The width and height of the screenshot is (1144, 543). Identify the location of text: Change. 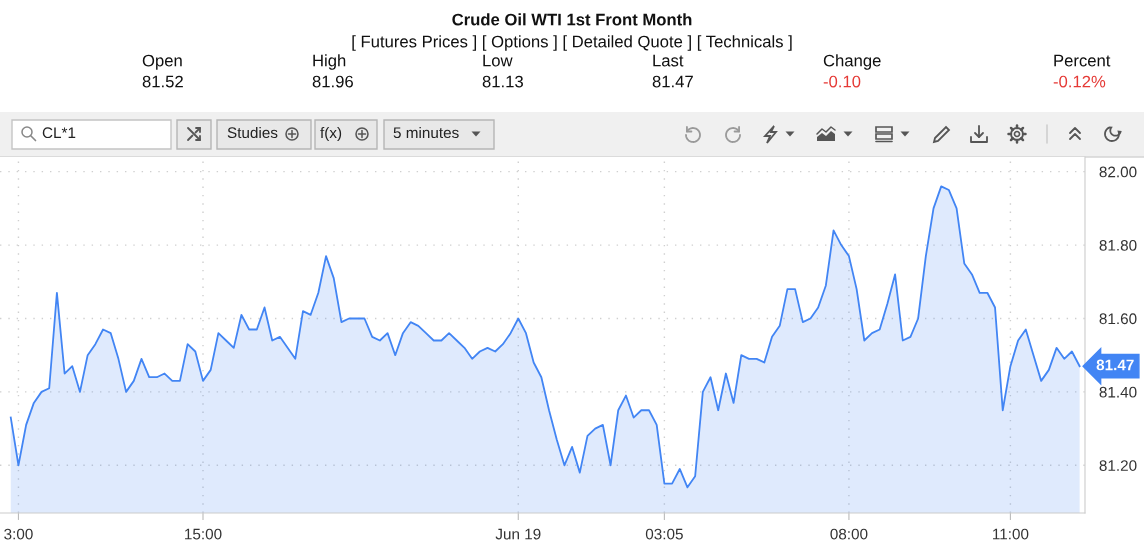
(852, 62).